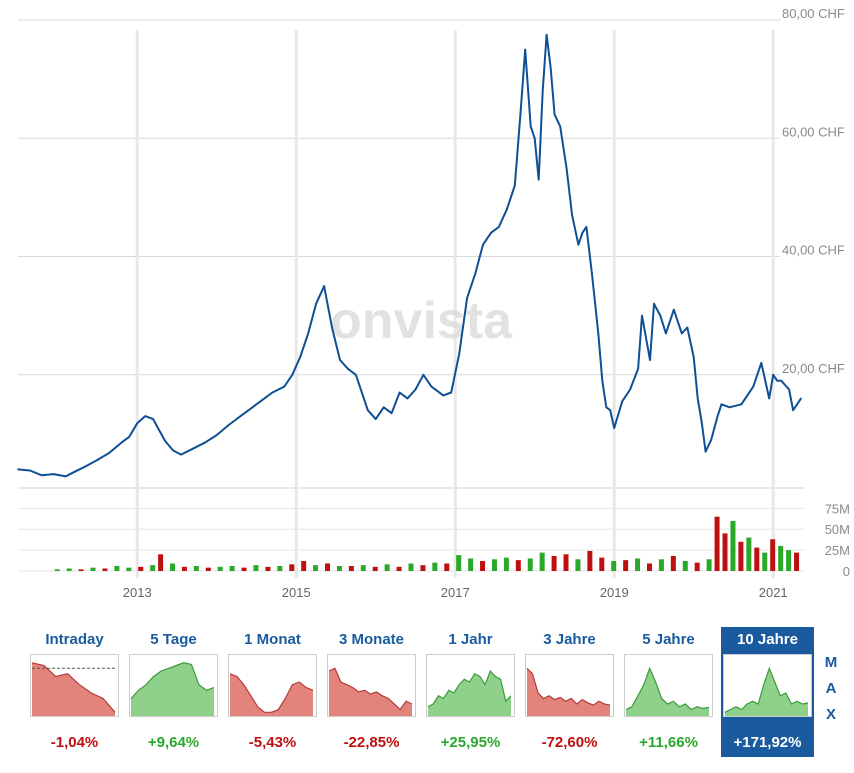 Image resolution: width=854 pixels, height=773 pixels. What do you see at coordinates (831, 662) in the screenshot?
I see `max-letter: M` at bounding box center [831, 662].